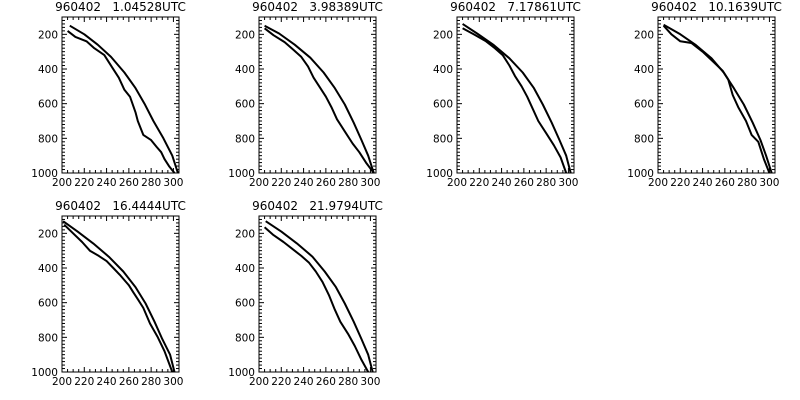  What do you see at coordinates (716, 7) in the screenshot?
I see `panel-title: 960402 10.1639UTC` at bounding box center [716, 7].